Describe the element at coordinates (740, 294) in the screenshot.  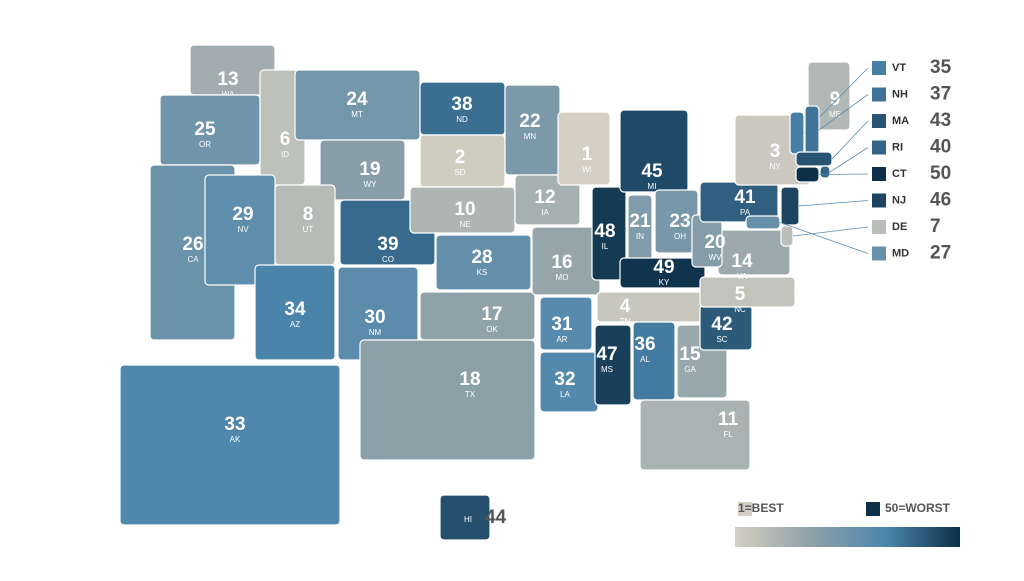
I see `state-rank: 5` at that location.